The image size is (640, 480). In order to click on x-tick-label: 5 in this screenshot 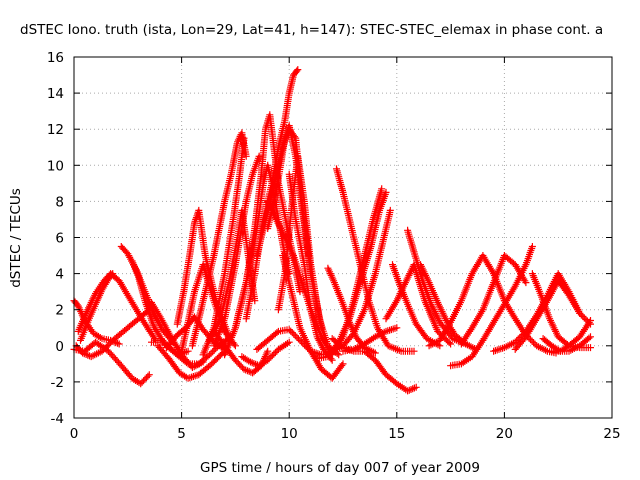, I will do `click(181, 434)`.